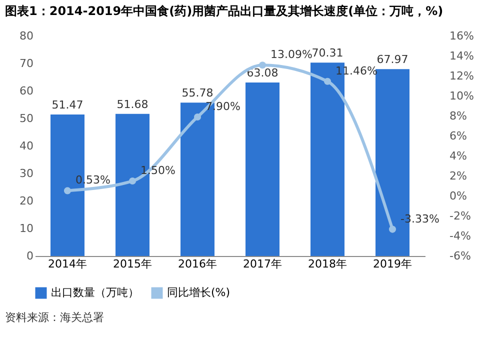  What do you see at coordinates (132, 264) in the screenshot?
I see `x-tick-label: 2015年` at bounding box center [132, 264].